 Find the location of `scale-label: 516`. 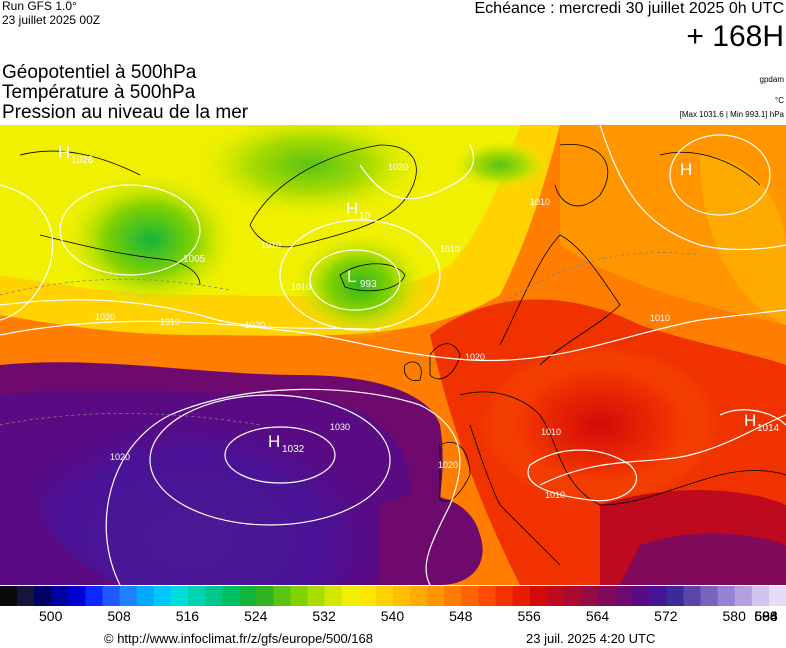

scale-label: 516 is located at coordinates (187, 616).